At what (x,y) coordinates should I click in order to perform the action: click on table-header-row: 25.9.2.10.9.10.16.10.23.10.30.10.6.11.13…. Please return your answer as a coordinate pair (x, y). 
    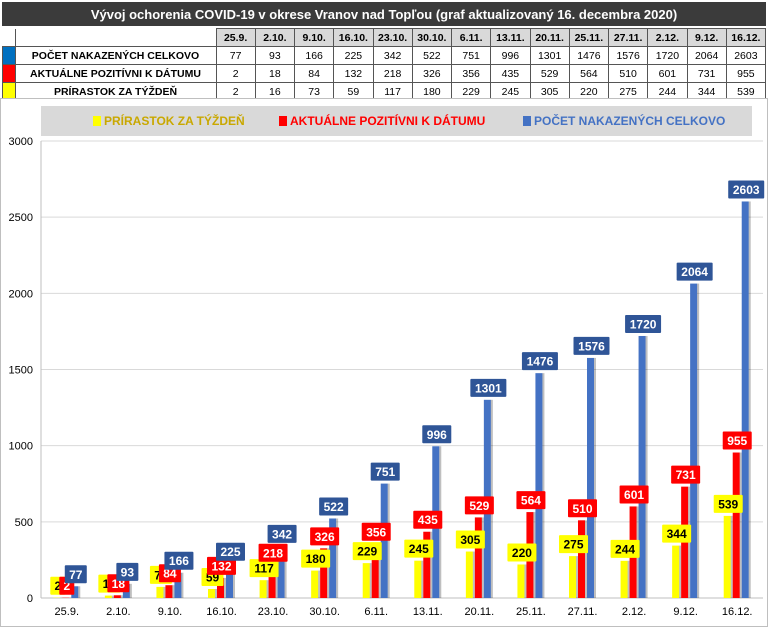
    Looking at the image, I should click on (384, 38).